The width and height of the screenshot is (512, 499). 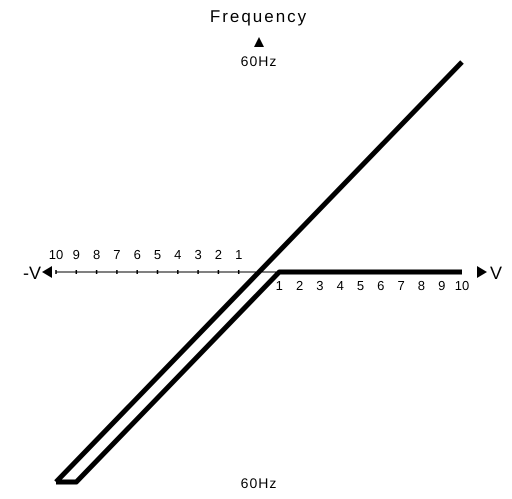 What do you see at coordinates (462, 285) in the screenshot?
I see `x2-tick-label: 10` at bounding box center [462, 285].